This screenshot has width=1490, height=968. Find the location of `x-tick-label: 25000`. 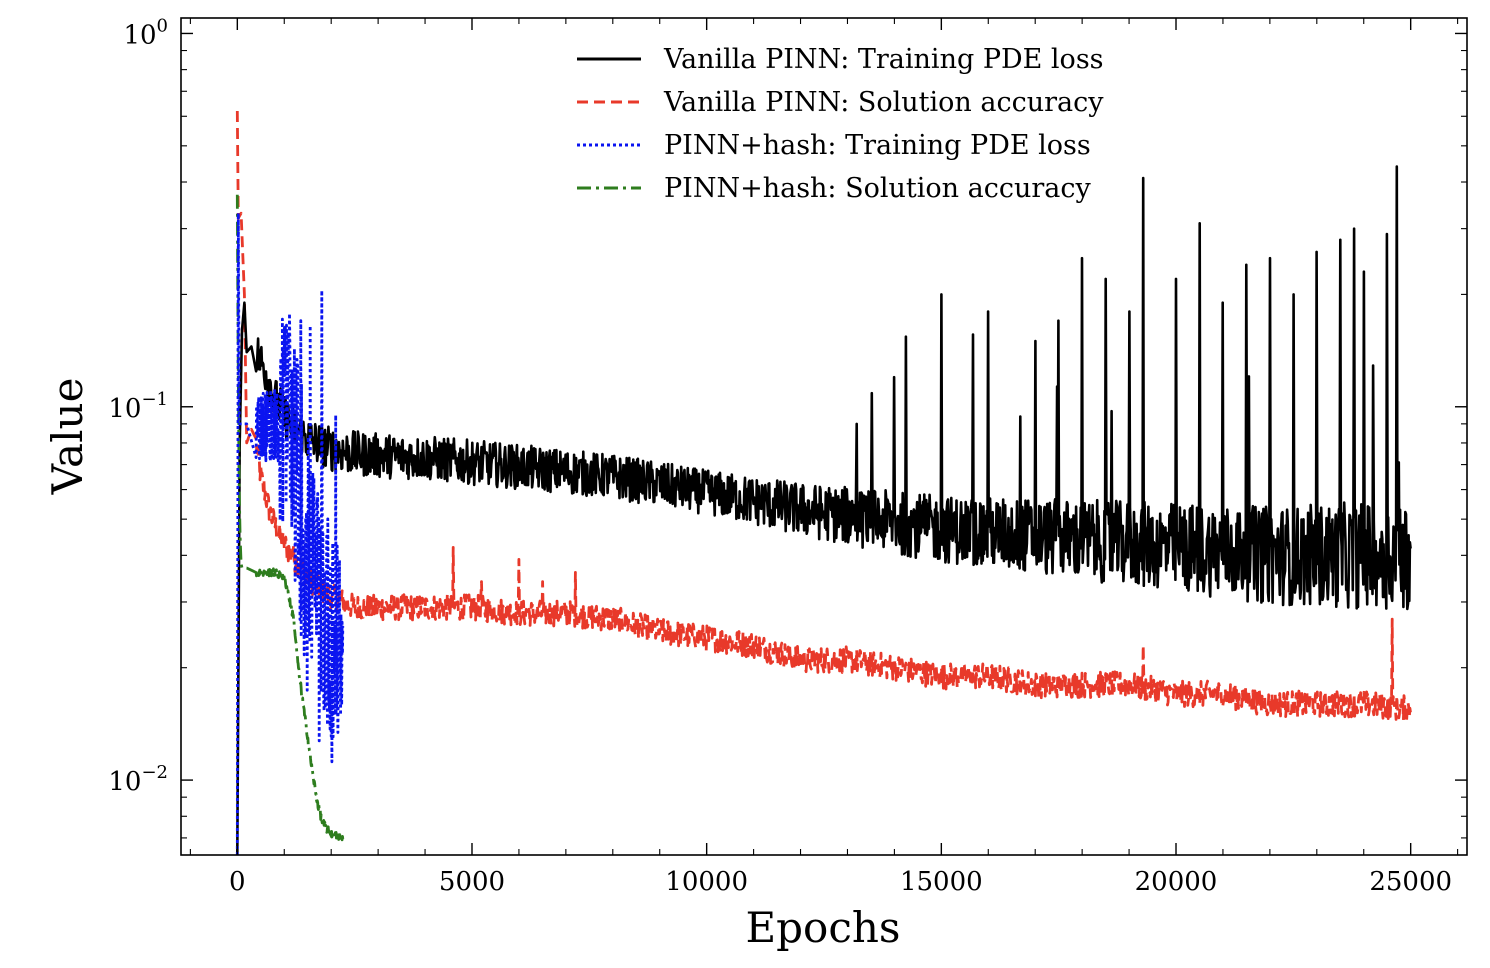

x-tick-label: 25000 is located at coordinates (1410, 882).